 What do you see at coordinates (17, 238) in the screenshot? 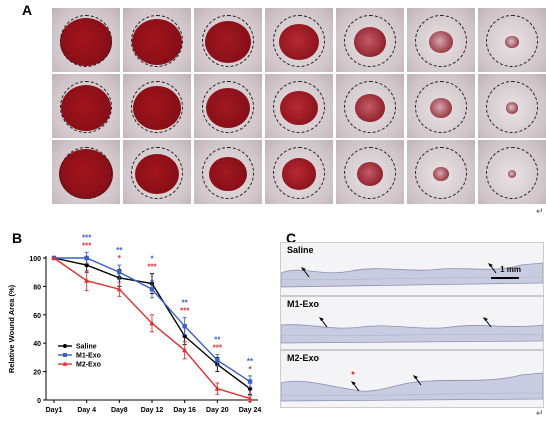
I see `panel-b-letter: B` at bounding box center [17, 238].